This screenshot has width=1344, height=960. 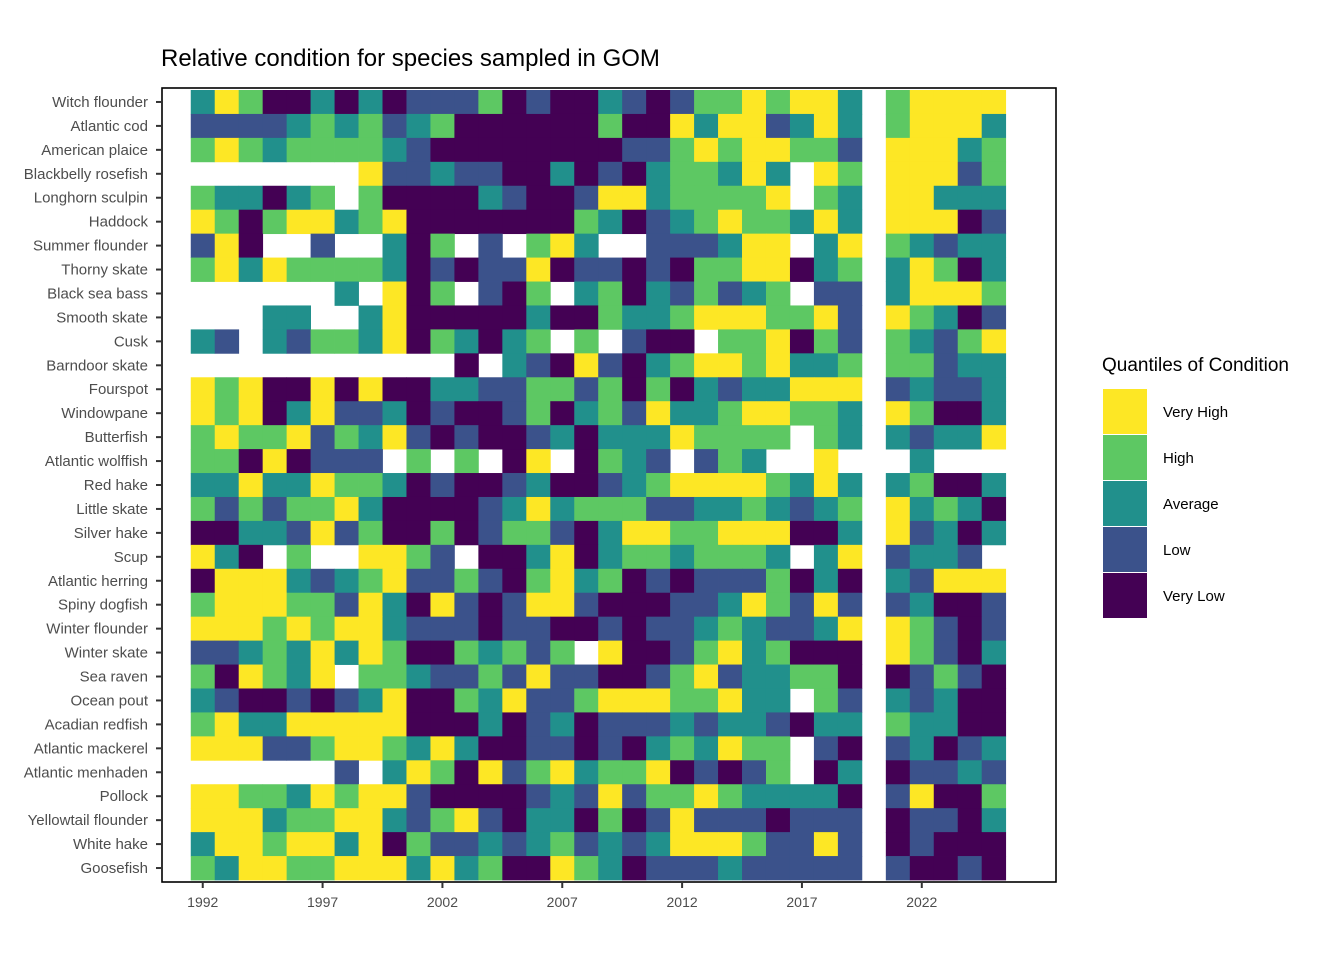 I want to click on y-tick-label: Atlantic herring, so click(x=98, y=581).